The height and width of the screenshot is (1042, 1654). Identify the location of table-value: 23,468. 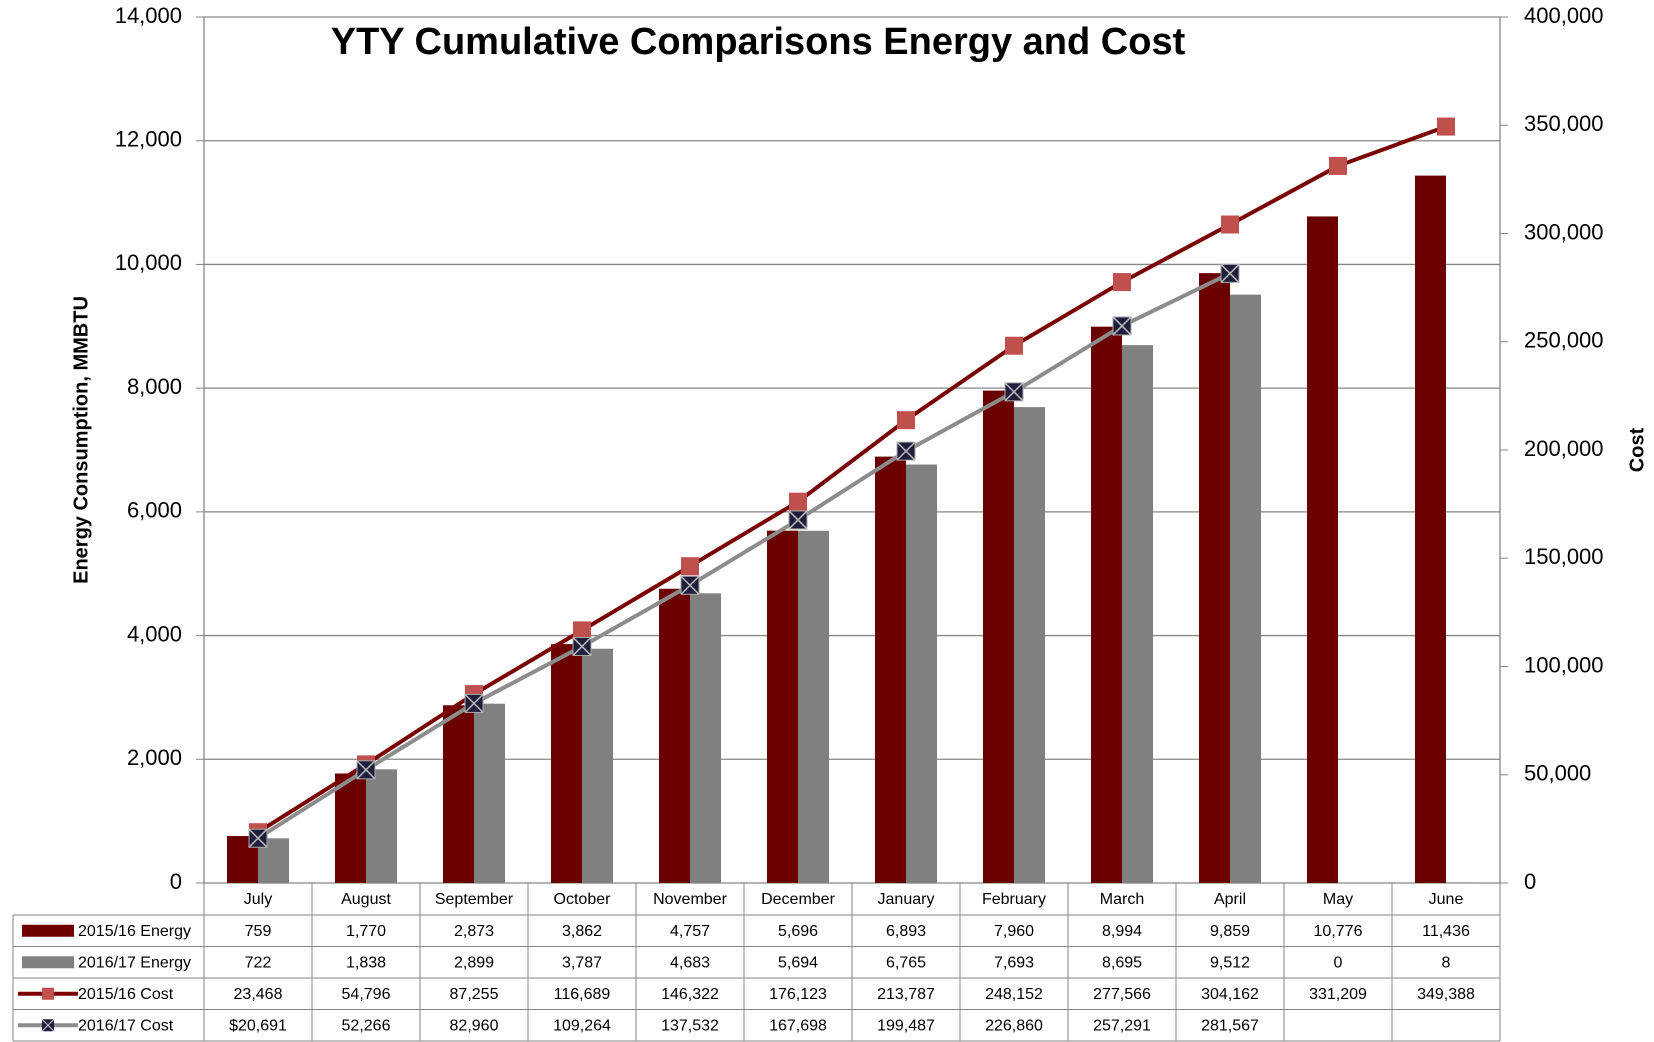
(258, 994).